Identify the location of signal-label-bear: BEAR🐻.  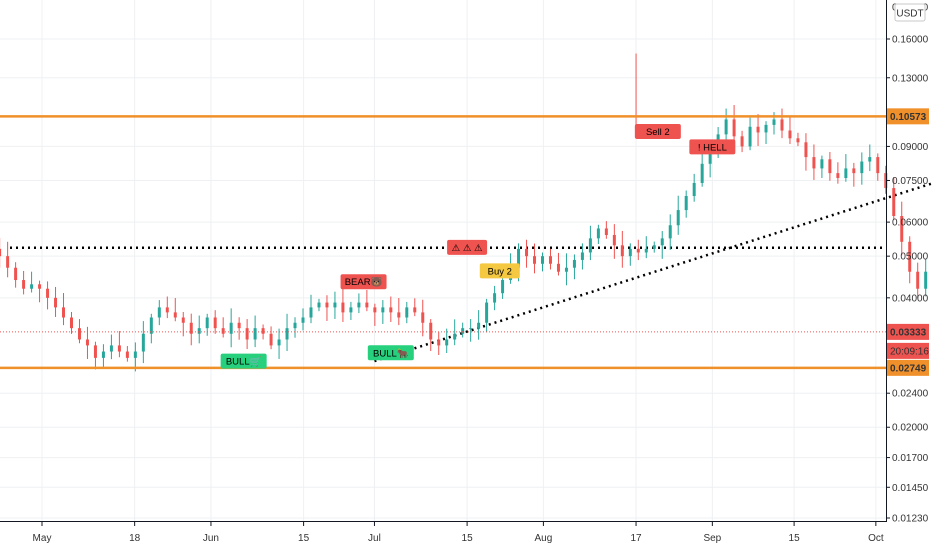
(363, 282).